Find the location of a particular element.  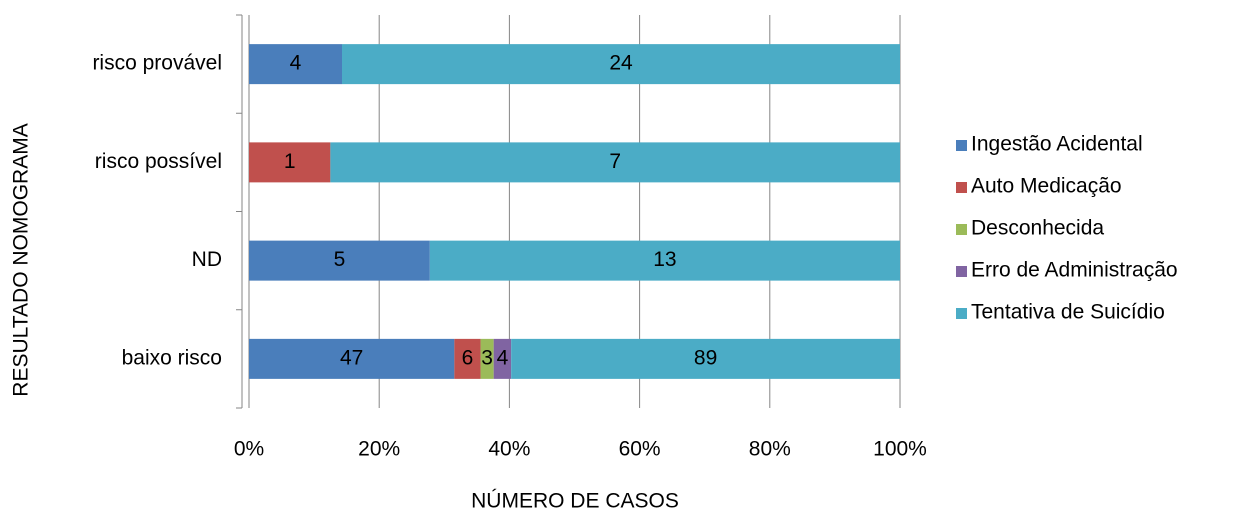

data-label: 3 is located at coordinates (487, 357).